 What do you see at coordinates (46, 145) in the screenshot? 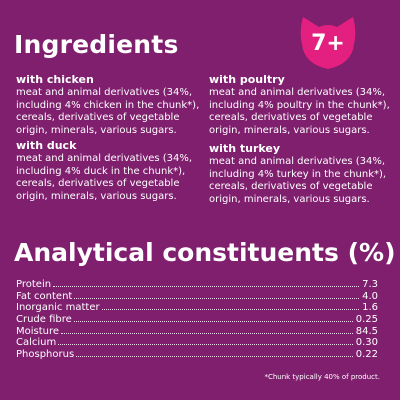
I see `variant-name: with duck` at bounding box center [46, 145].